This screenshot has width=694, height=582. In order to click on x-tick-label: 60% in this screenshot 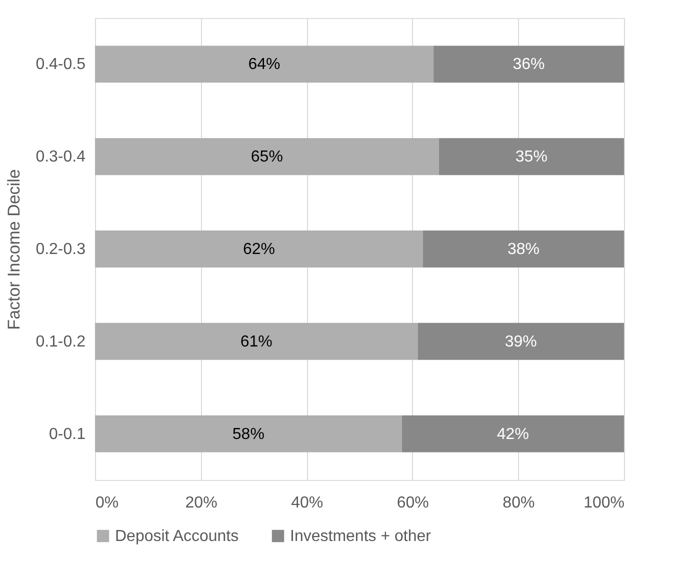, I will do `click(412, 503)`.